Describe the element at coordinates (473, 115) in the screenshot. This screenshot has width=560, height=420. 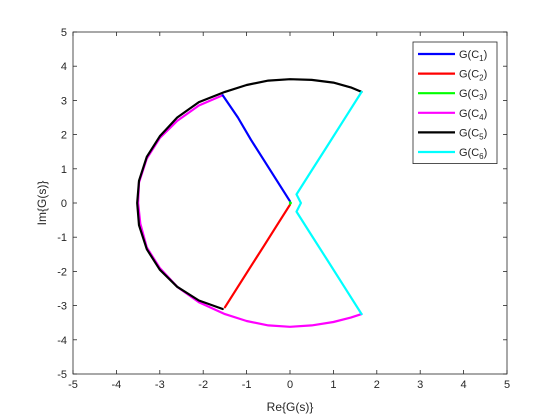
I see `legend-label-c4: G(C4)` at that location.